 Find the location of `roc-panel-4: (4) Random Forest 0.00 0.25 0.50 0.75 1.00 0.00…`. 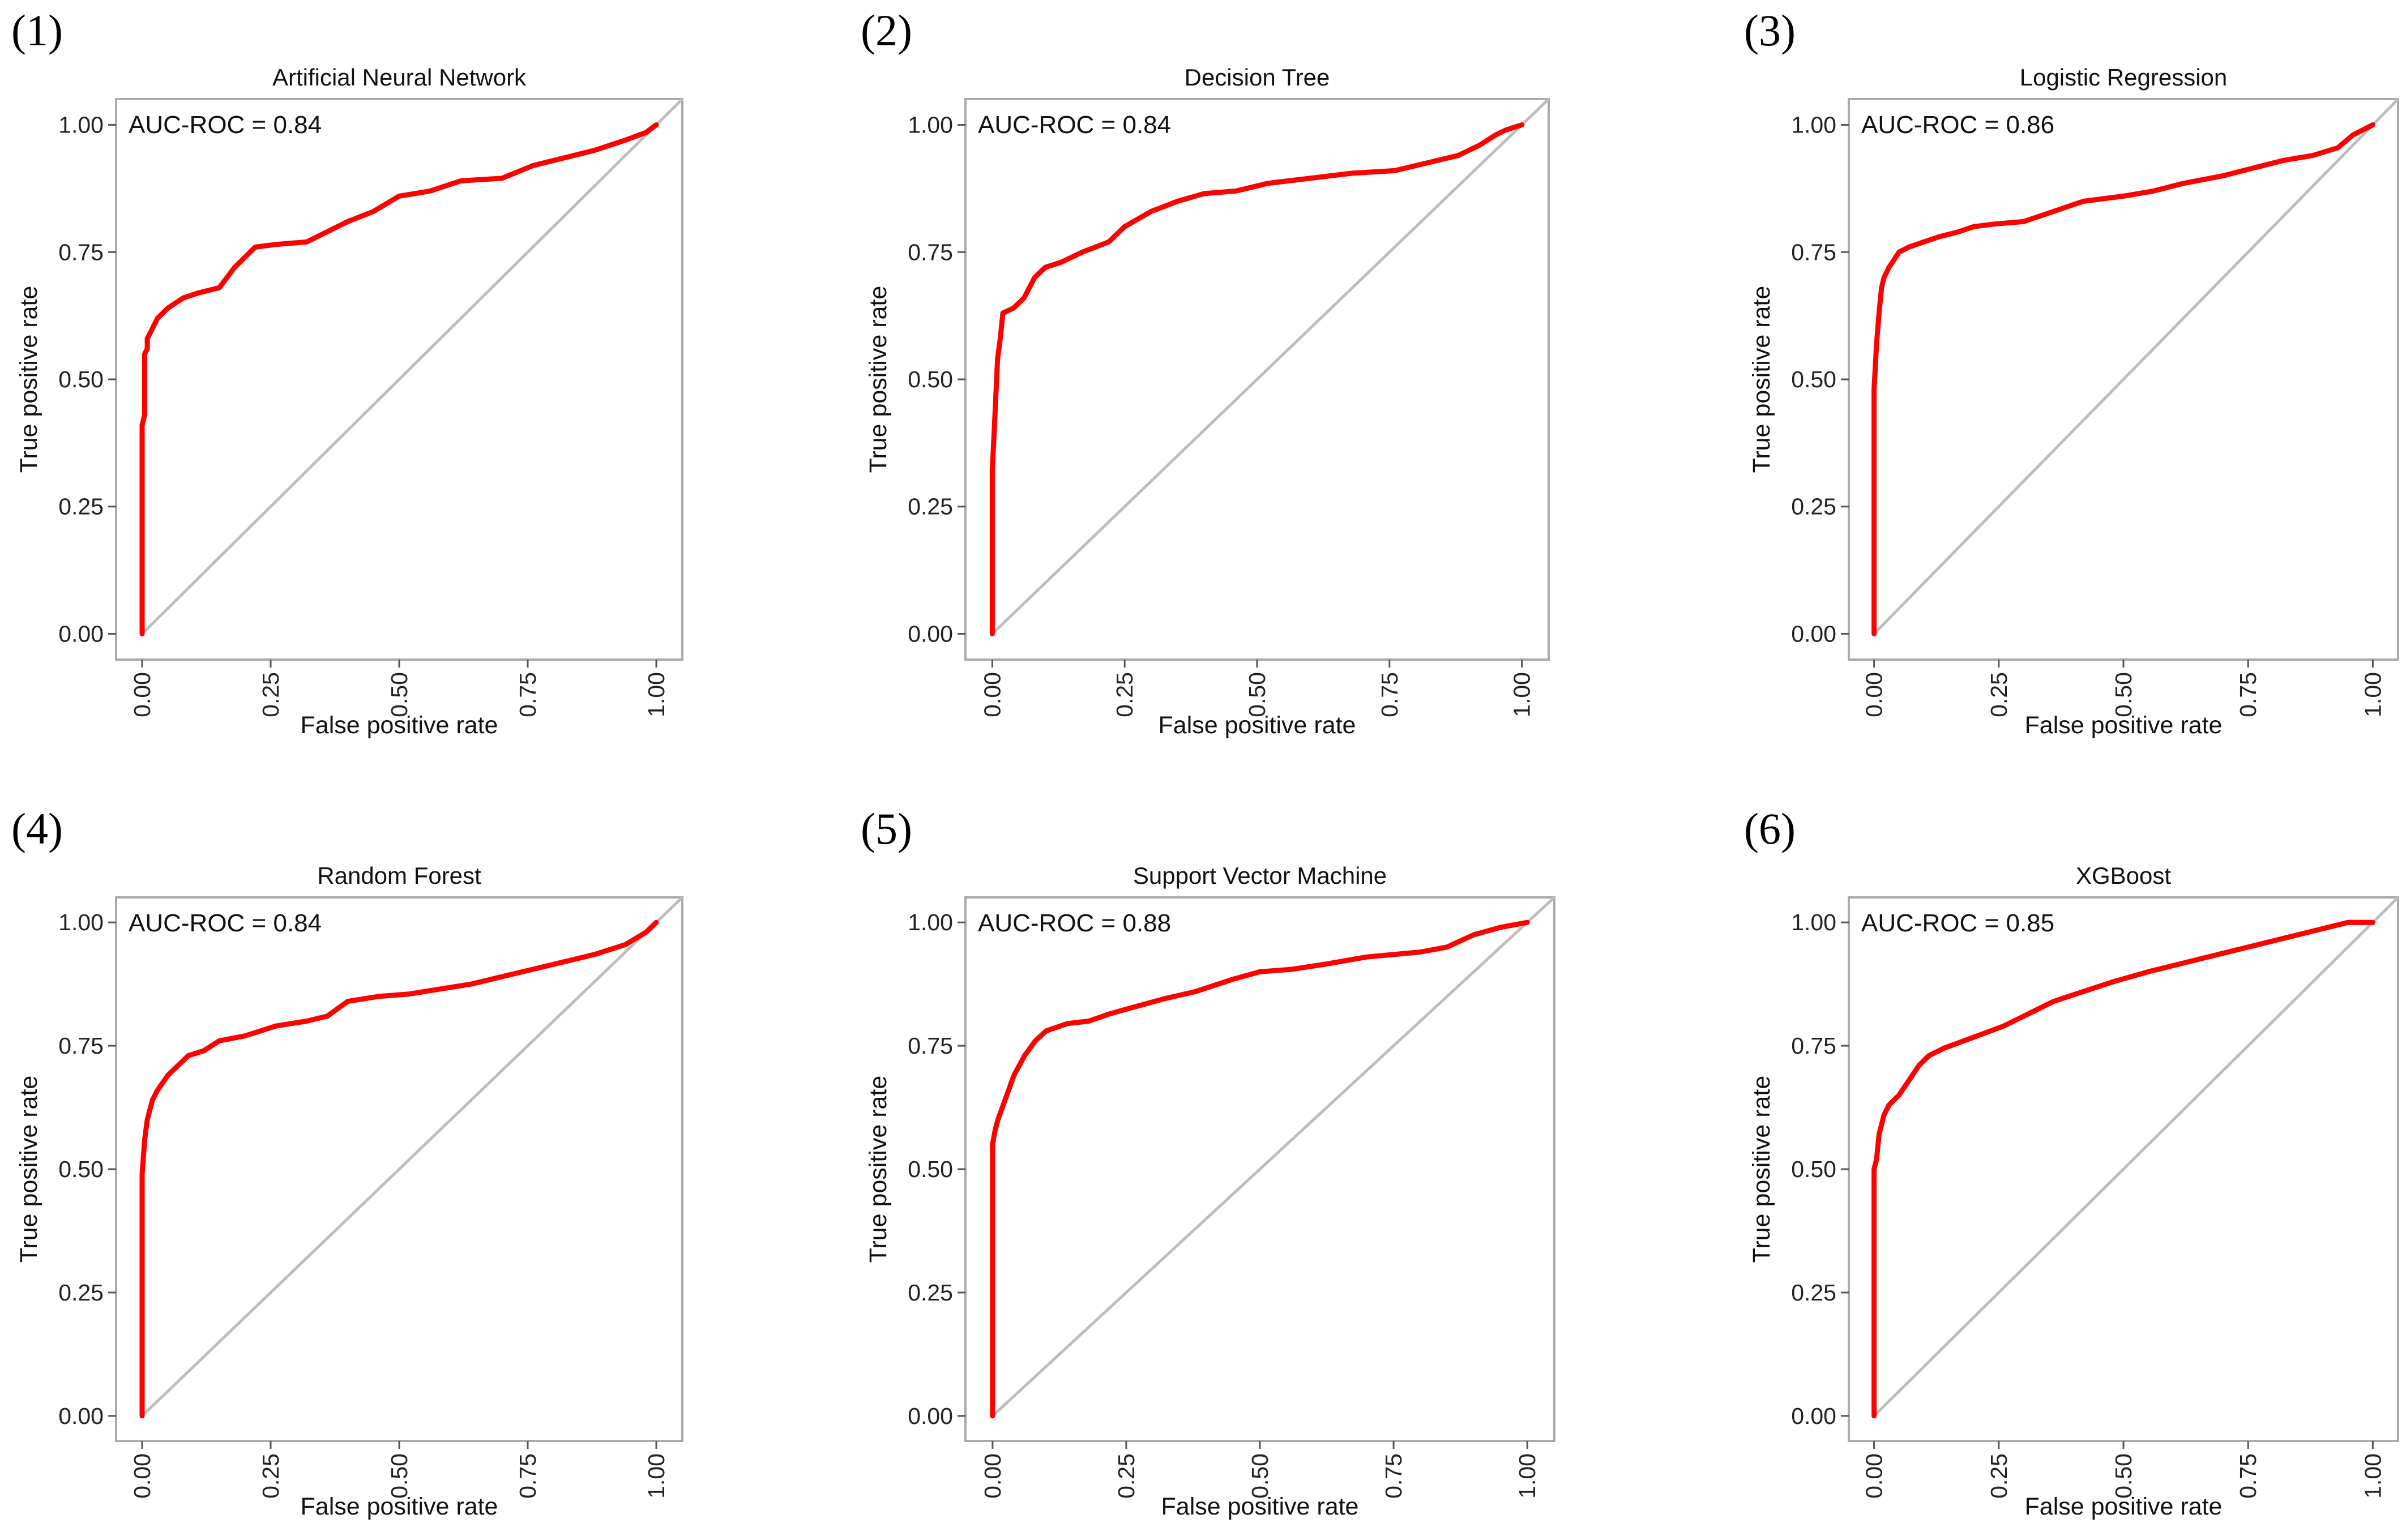

roc-panel-4: (4) Random Forest 0.00 0.25 0.50 0.75 1.00 0.00… is located at coordinates (347, 1162).